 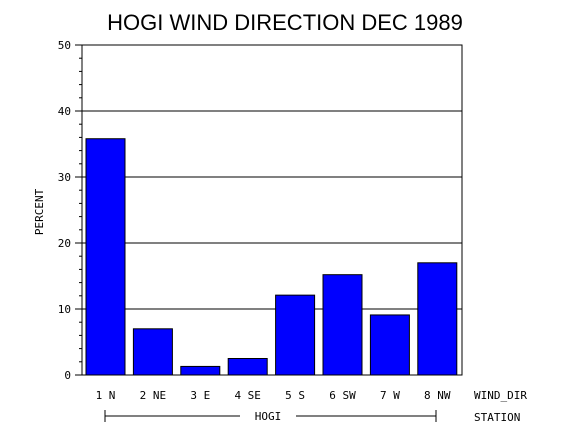 What do you see at coordinates (437, 395) in the screenshot?
I see `x-tick-label: 8 NW` at bounding box center [437, 395].